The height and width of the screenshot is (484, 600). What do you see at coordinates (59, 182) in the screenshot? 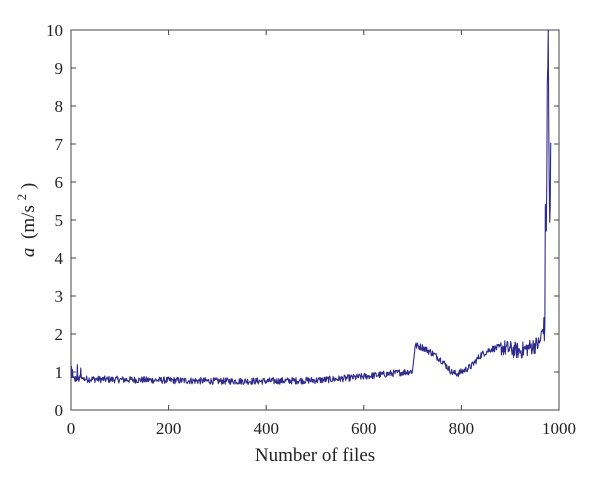
I see `y-tick-label: 6` at bounding box center [59, 182].